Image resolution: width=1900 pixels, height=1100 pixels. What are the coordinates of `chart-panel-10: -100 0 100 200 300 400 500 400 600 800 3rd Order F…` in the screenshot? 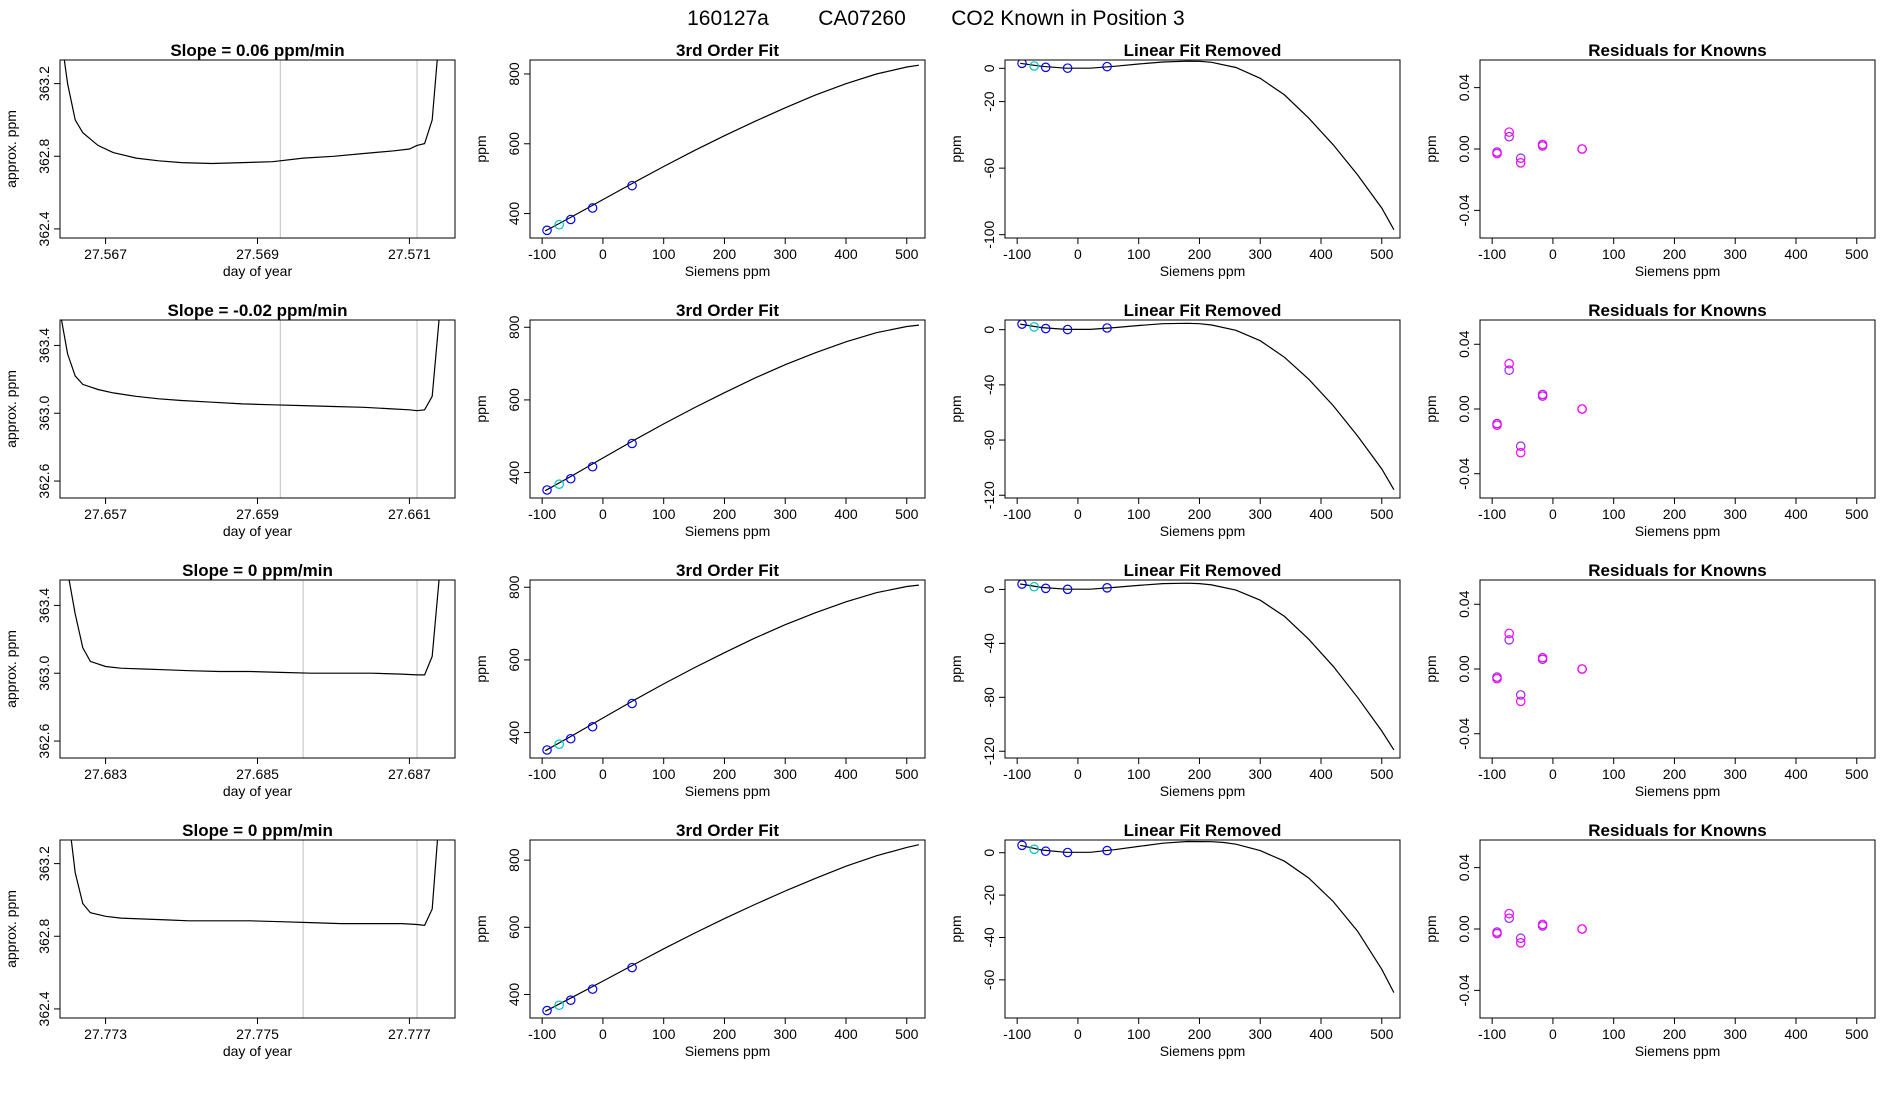 It's located at (699, 680).